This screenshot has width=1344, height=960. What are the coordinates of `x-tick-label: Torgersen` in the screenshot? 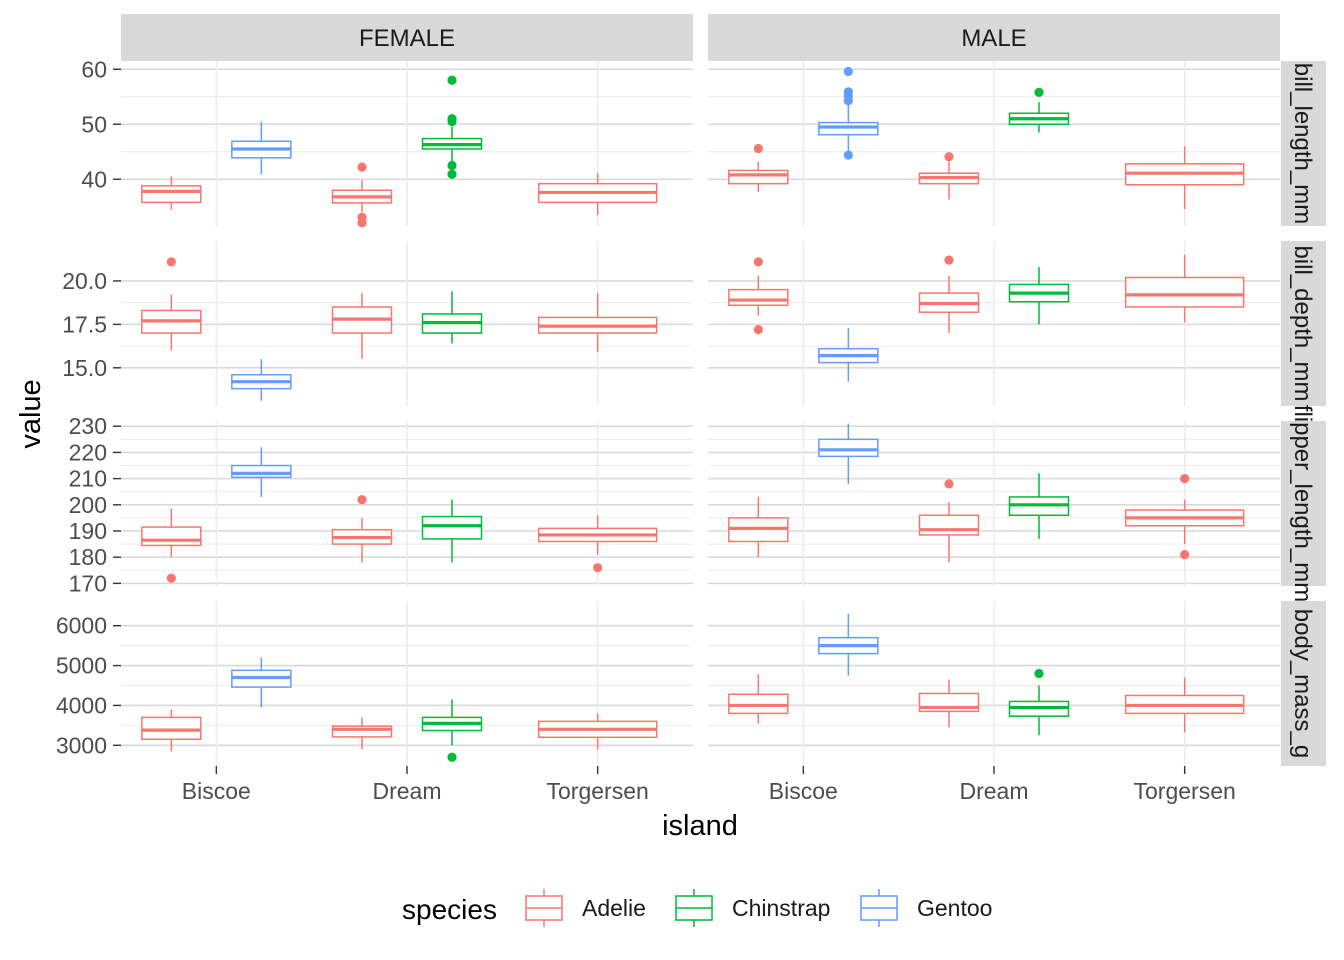 It's located at (1185, 791).